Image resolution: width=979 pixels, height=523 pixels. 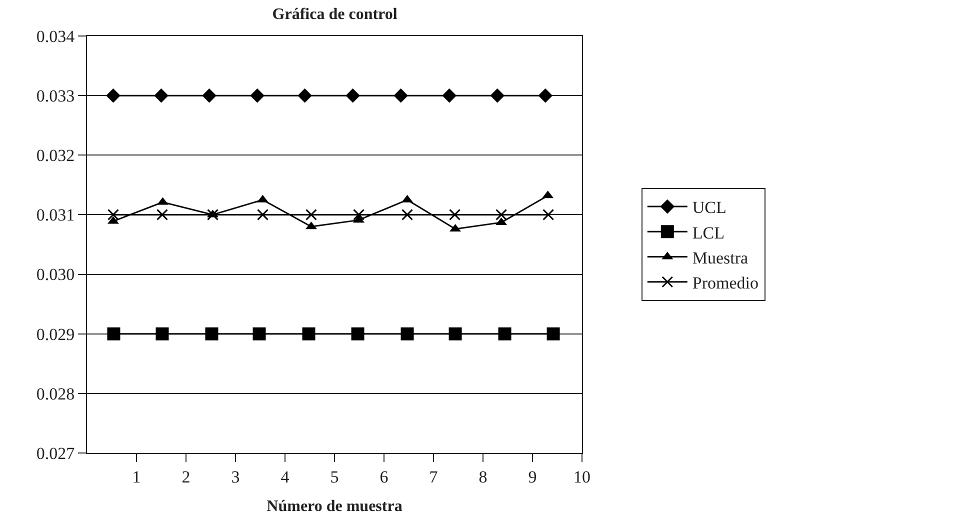 I want to click on legend-label: UCL, so click(x=709, y=208).